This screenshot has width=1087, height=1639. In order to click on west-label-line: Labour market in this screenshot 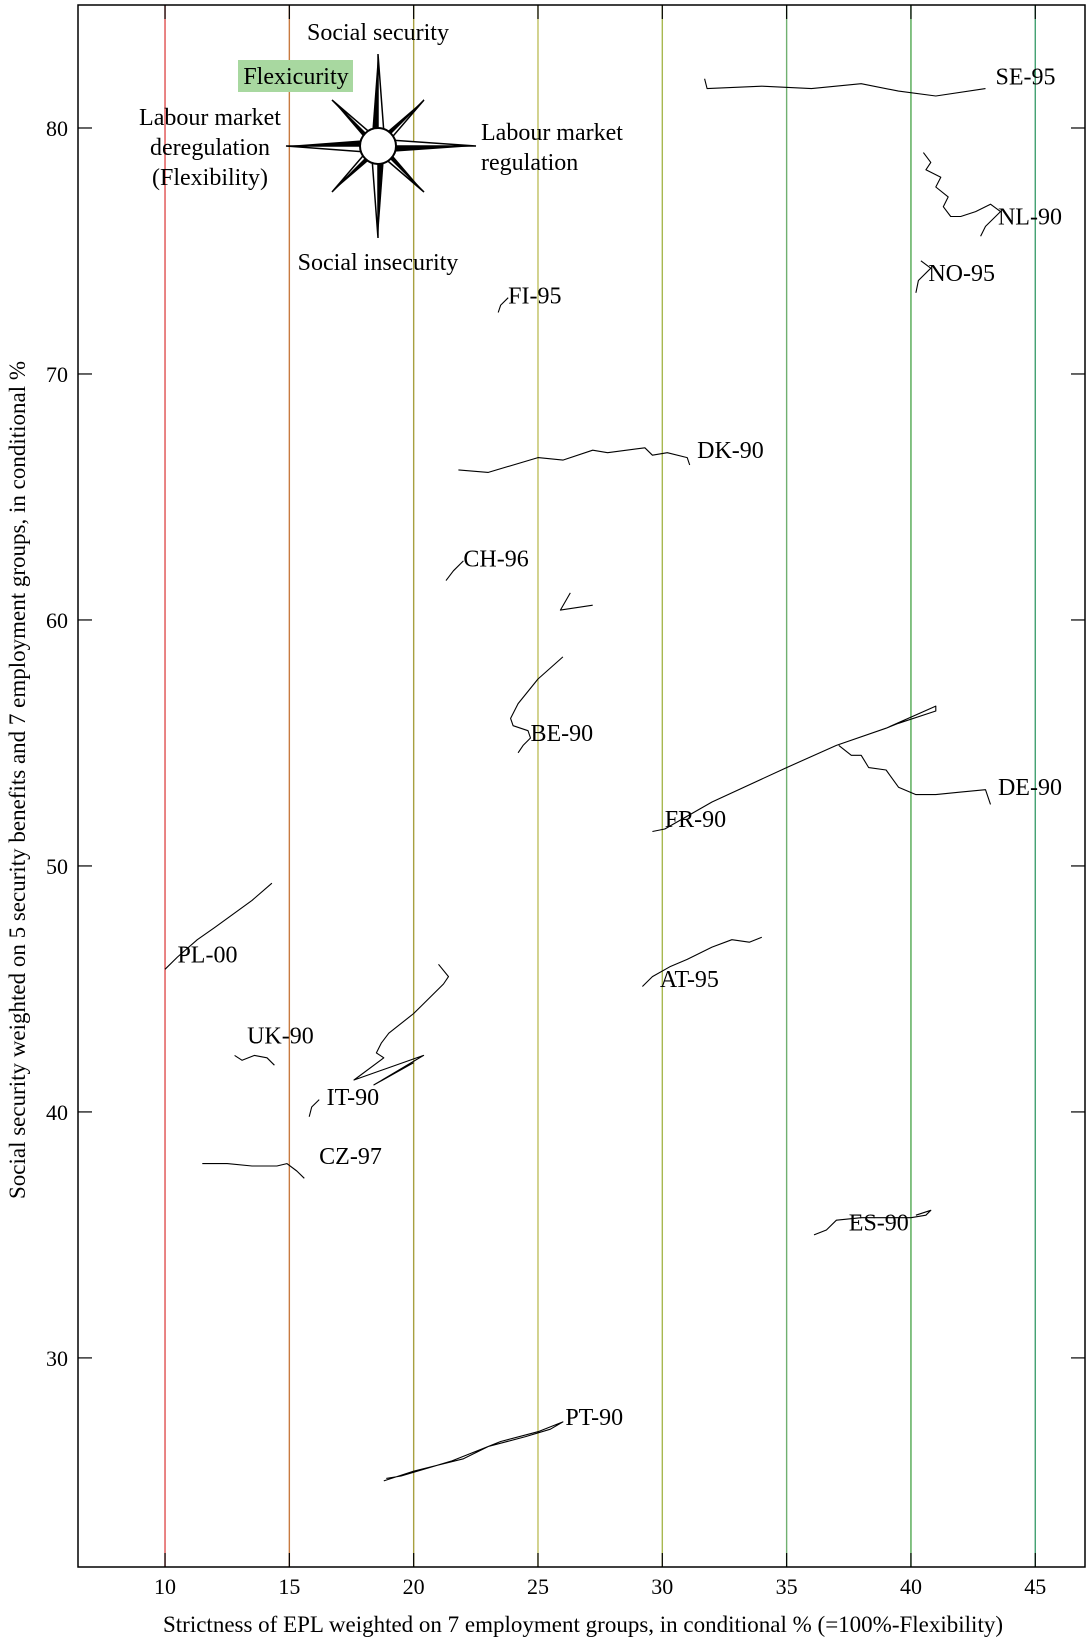, I will do `click(210, 118)`.